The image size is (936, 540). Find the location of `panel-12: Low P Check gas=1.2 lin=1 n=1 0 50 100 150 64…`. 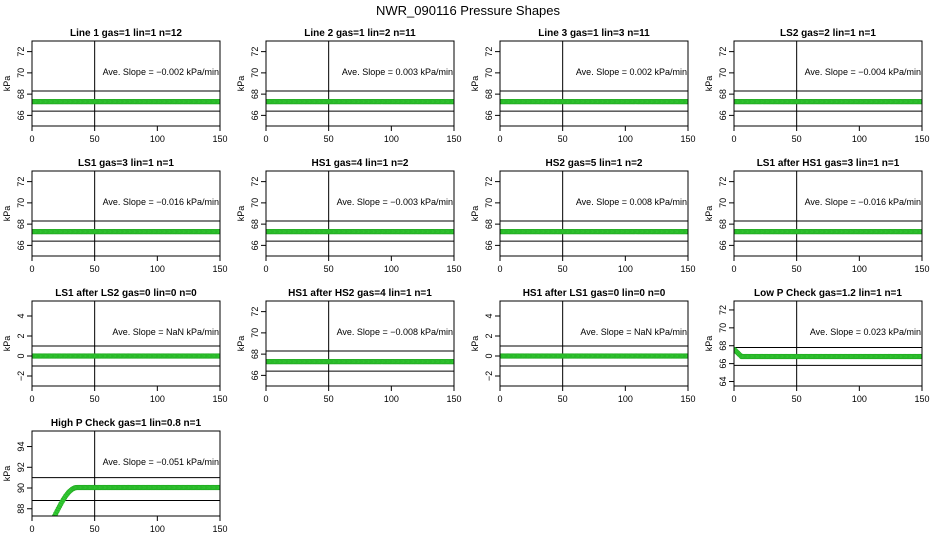

panel-12: Low P Check gas=1.2 lin=1 n=1 0 50 100 150 64… is located at coordinates (817, 346).